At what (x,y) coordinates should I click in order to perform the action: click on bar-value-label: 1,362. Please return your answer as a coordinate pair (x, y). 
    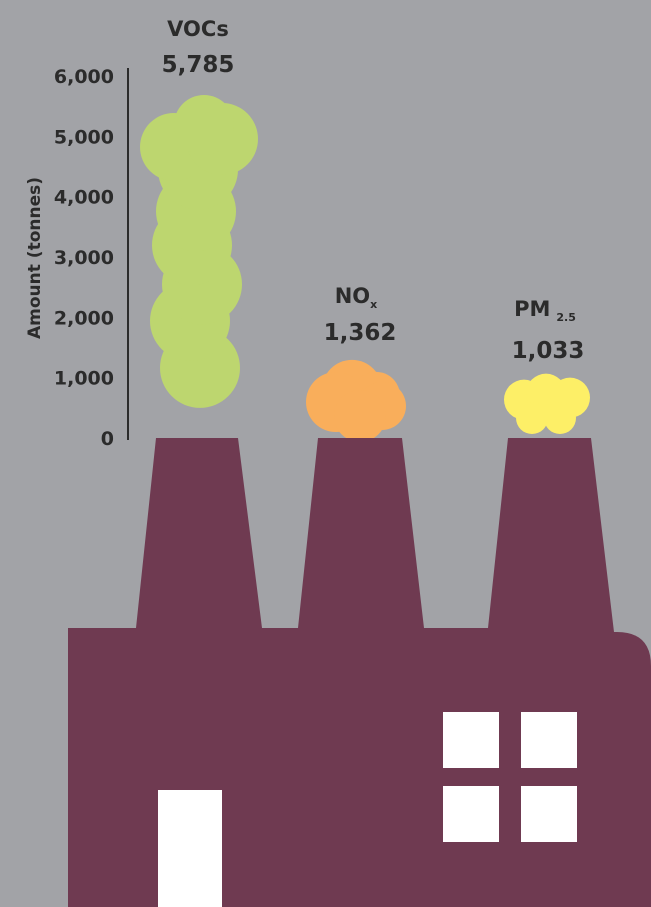
    Looking at the image, I should click on (360, 333).